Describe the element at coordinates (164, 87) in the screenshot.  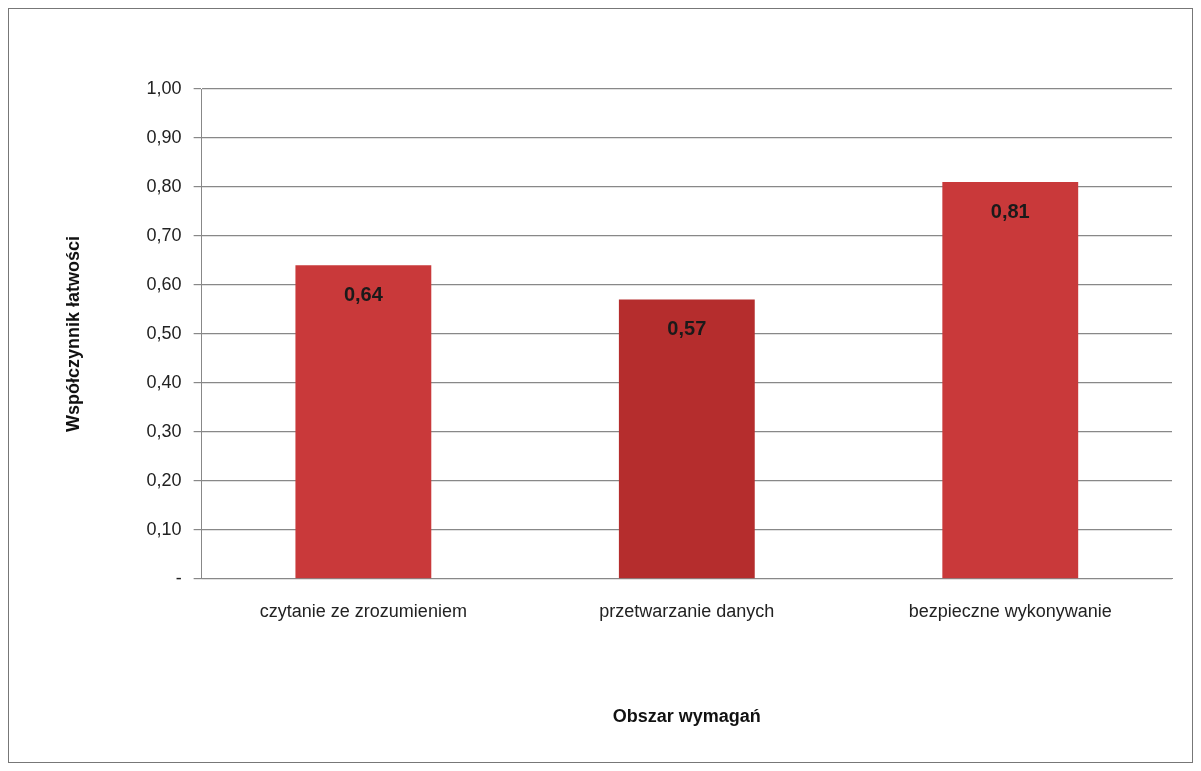
I see `y-tick-label: 1,00` at that location.